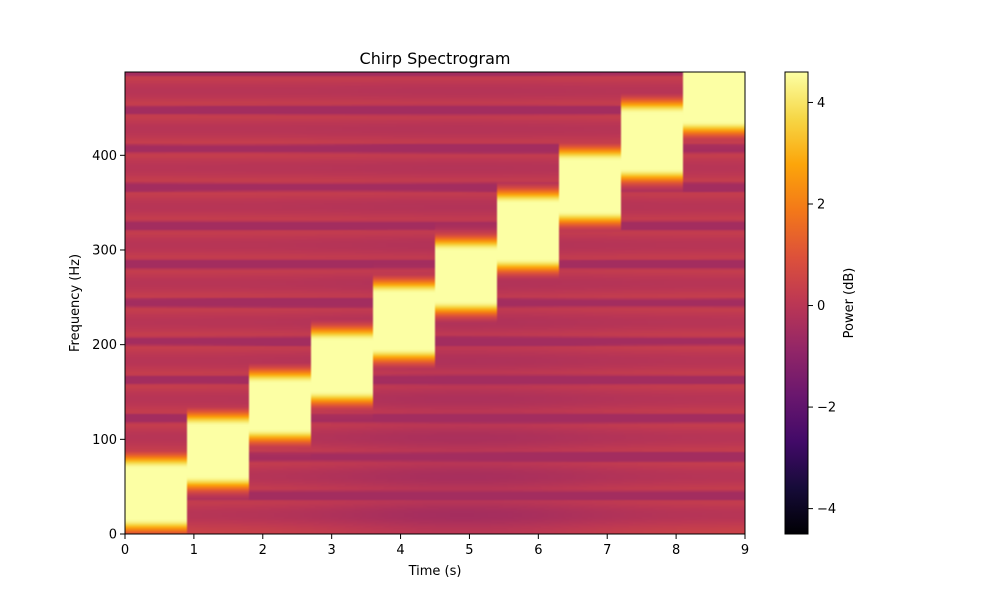  I want to click on chart-title: Chirp Spectrogram, so click(435, 58).